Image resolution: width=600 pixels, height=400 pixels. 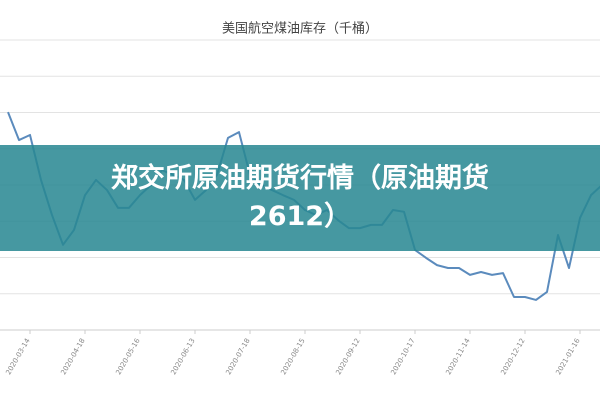 I want to click on x-tick-label: 2020-09-12, so click(x=347, y=356).